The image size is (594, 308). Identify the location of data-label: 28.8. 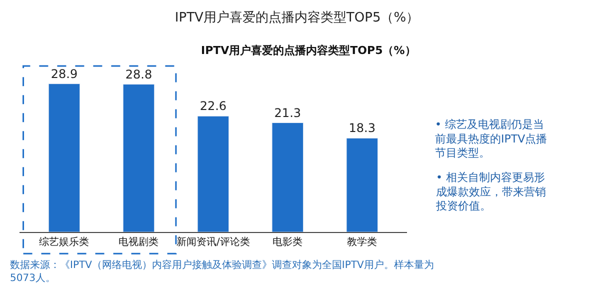
(138, 74).